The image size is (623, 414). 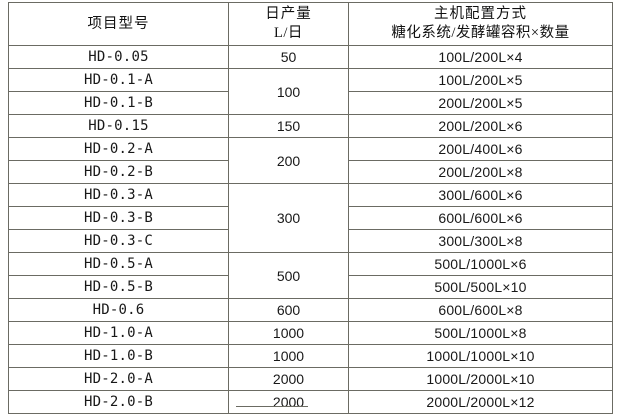 What do you see at coordinates (288, 310) in the screenshot?
I see `cell-daily-output: 600` at bounding box center [288, 310].